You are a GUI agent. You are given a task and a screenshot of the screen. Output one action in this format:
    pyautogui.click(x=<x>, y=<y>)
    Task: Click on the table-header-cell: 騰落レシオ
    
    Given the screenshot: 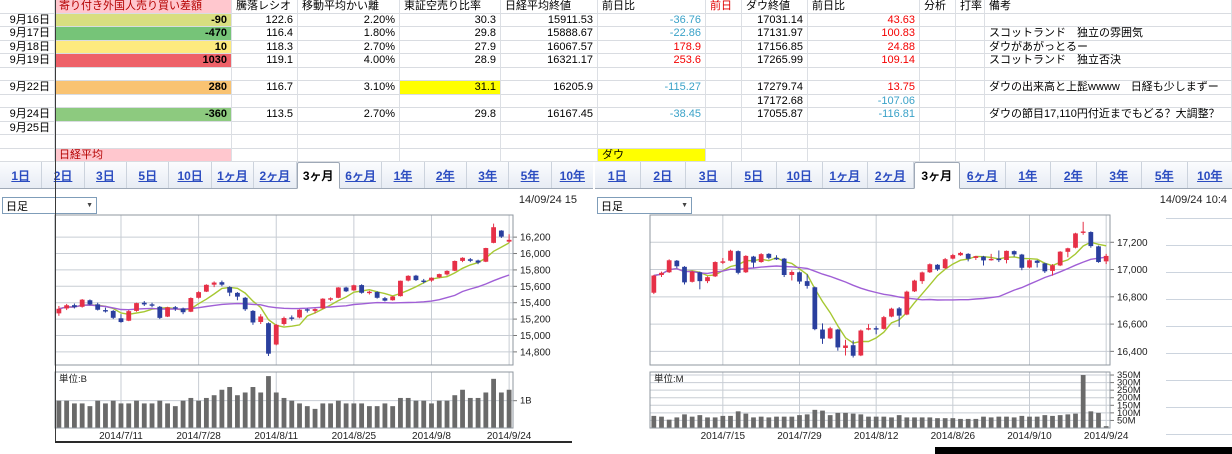 What is the action you would take?
    pyautogui.click(x=265, y=7)
    